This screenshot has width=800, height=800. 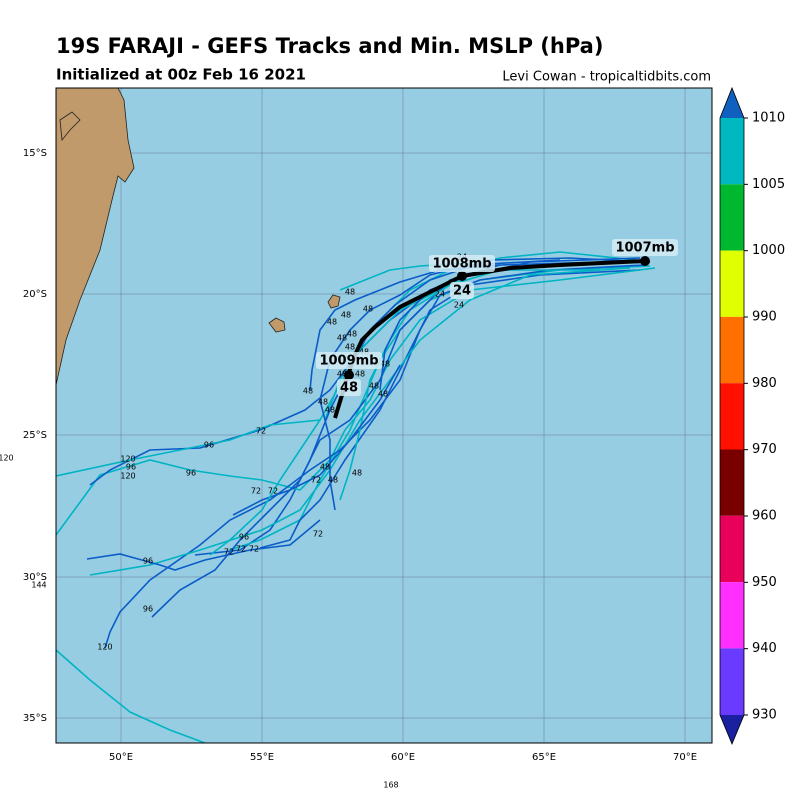 I want to click on lat-label: 20°S, so click(x=35, y=294).